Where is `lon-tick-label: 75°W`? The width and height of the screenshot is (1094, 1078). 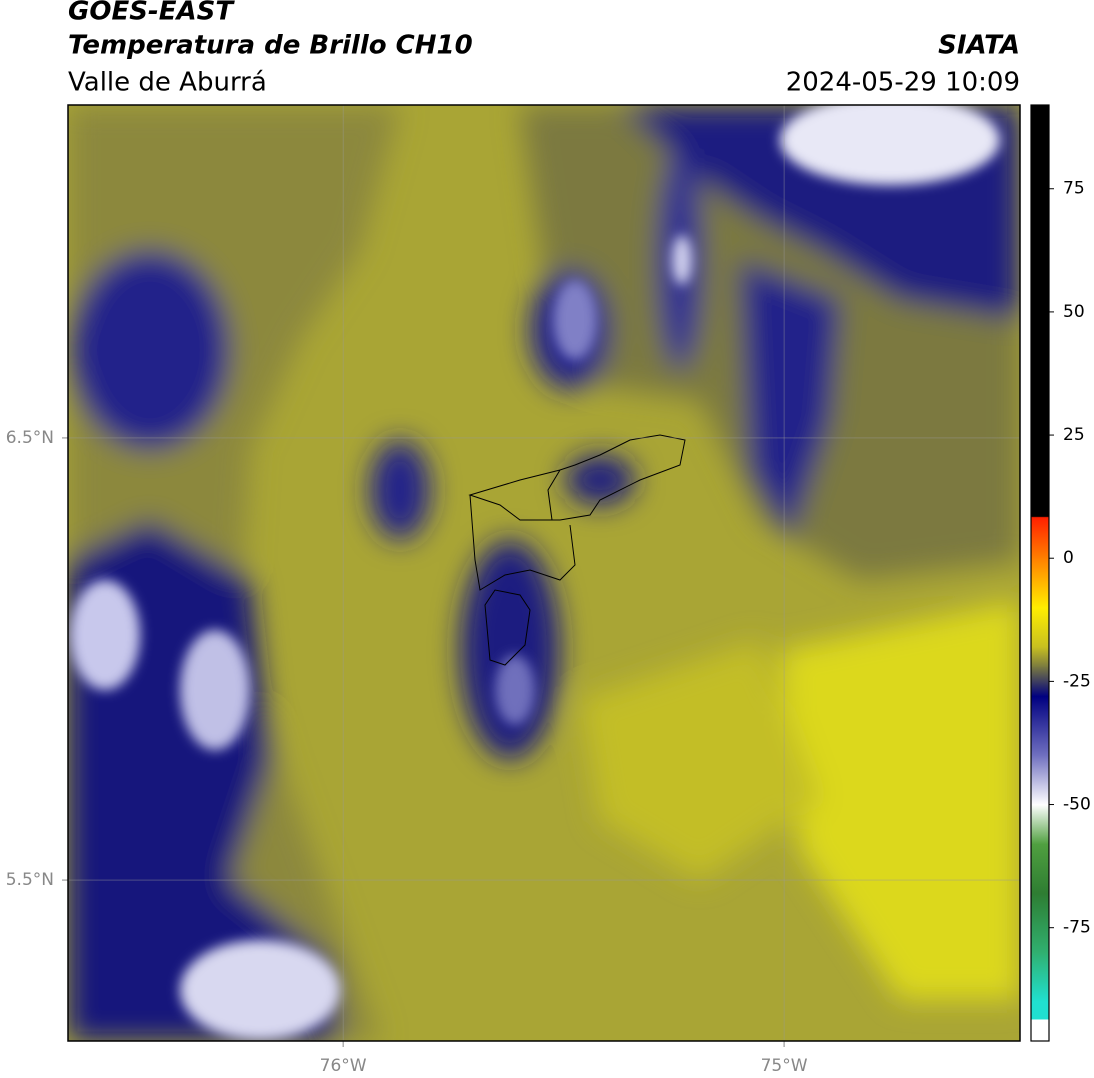
lon-tick-label: 75°W is located at coordinates (784, 1066).